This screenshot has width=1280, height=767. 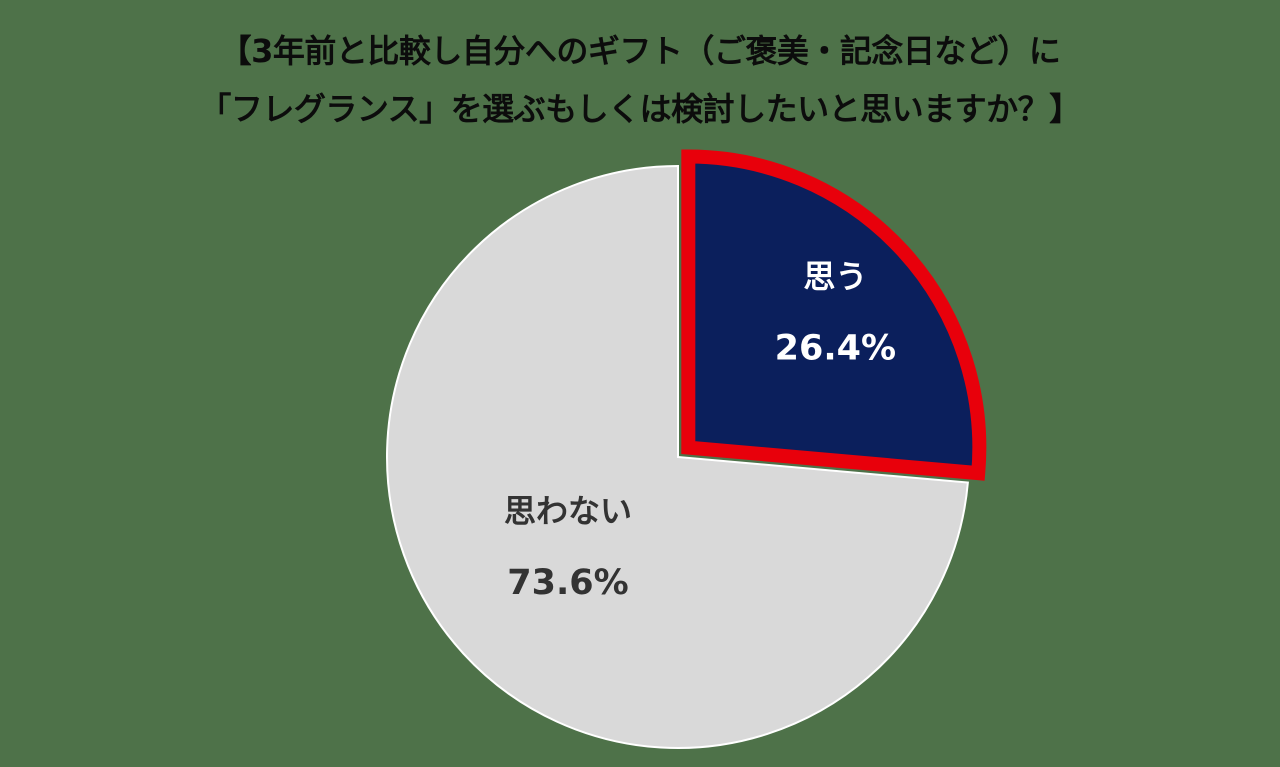 I want to click on pie-labels: 思わない 73.6% 思う 26.4%, so click(x=700, y=430).